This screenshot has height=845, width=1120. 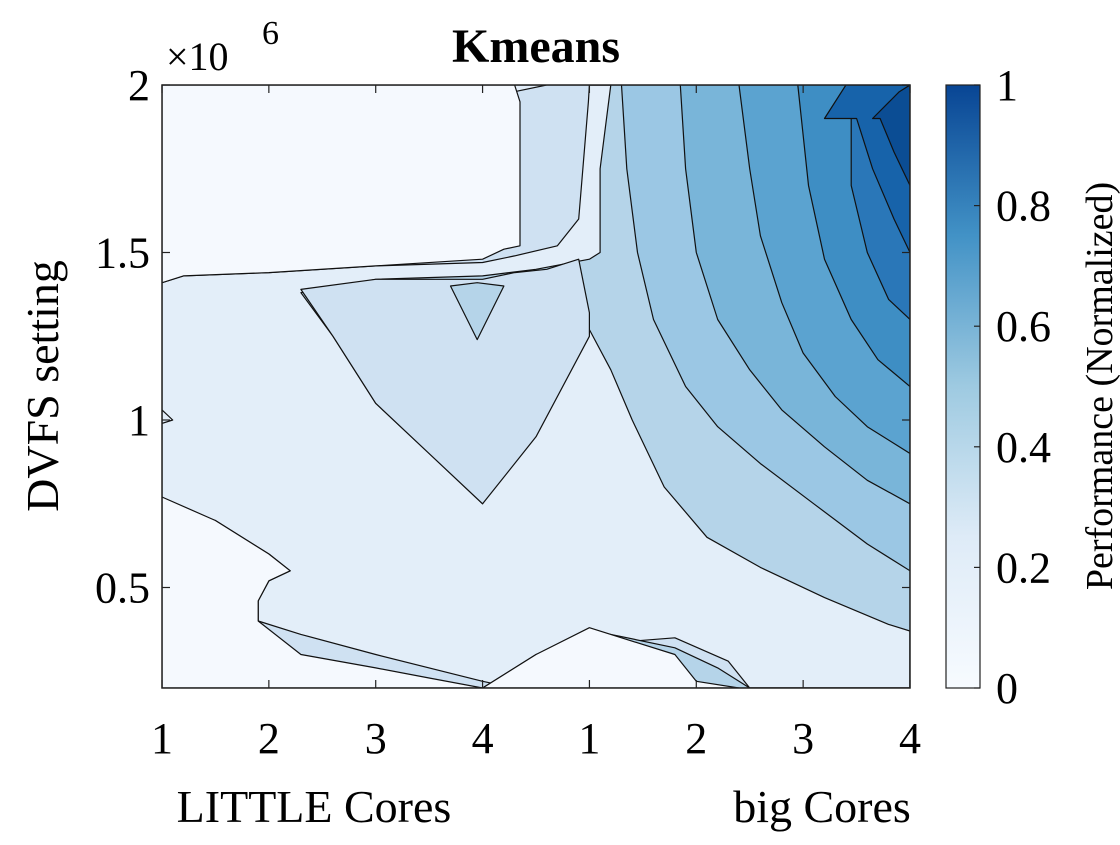 I want to click on colorbar-tick-label: 1, so click(x=1007, y=85).